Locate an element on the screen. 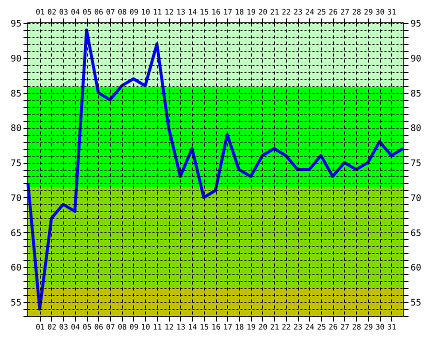 The width and height of the screenshot is (441, 339). y2-tick-label: 75 is located at coordinates (416, 164).